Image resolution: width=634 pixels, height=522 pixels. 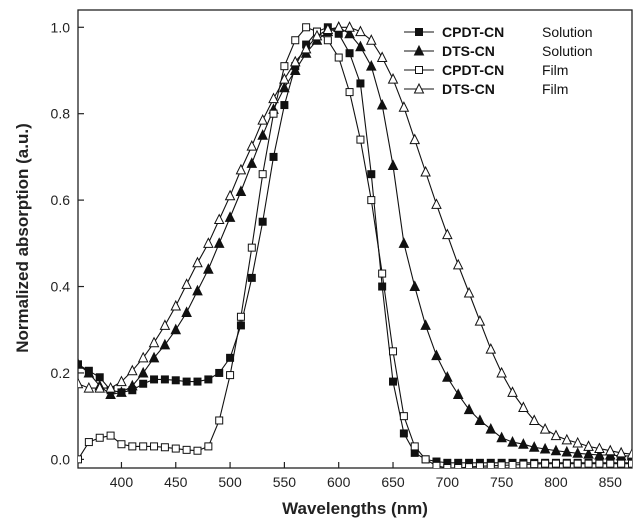 What do you see at coordinates (611, 482) in the screenshot?
I see `x-tick-label: 850` at bounding box center [611, 482].